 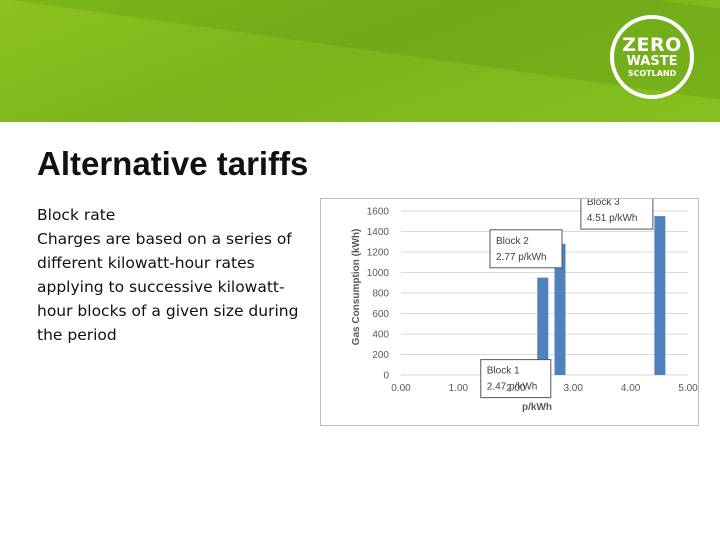 What do you see at coordinates (612, 218) in the screenshot?
I see `annotation-rate: 4.51 p/kWh` at bounding box center [612, 218].